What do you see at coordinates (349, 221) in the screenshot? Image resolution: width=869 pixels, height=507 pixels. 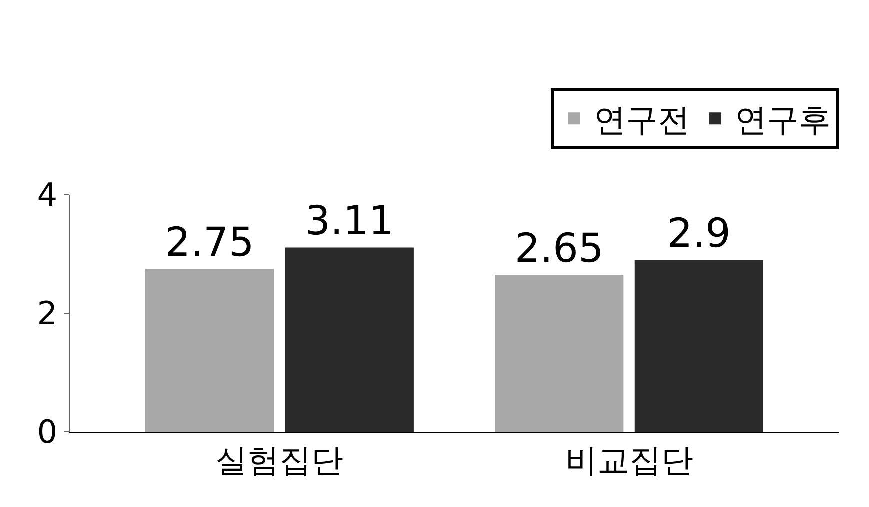 I see `data-label: 3.11` at bounding box center [349, 221].